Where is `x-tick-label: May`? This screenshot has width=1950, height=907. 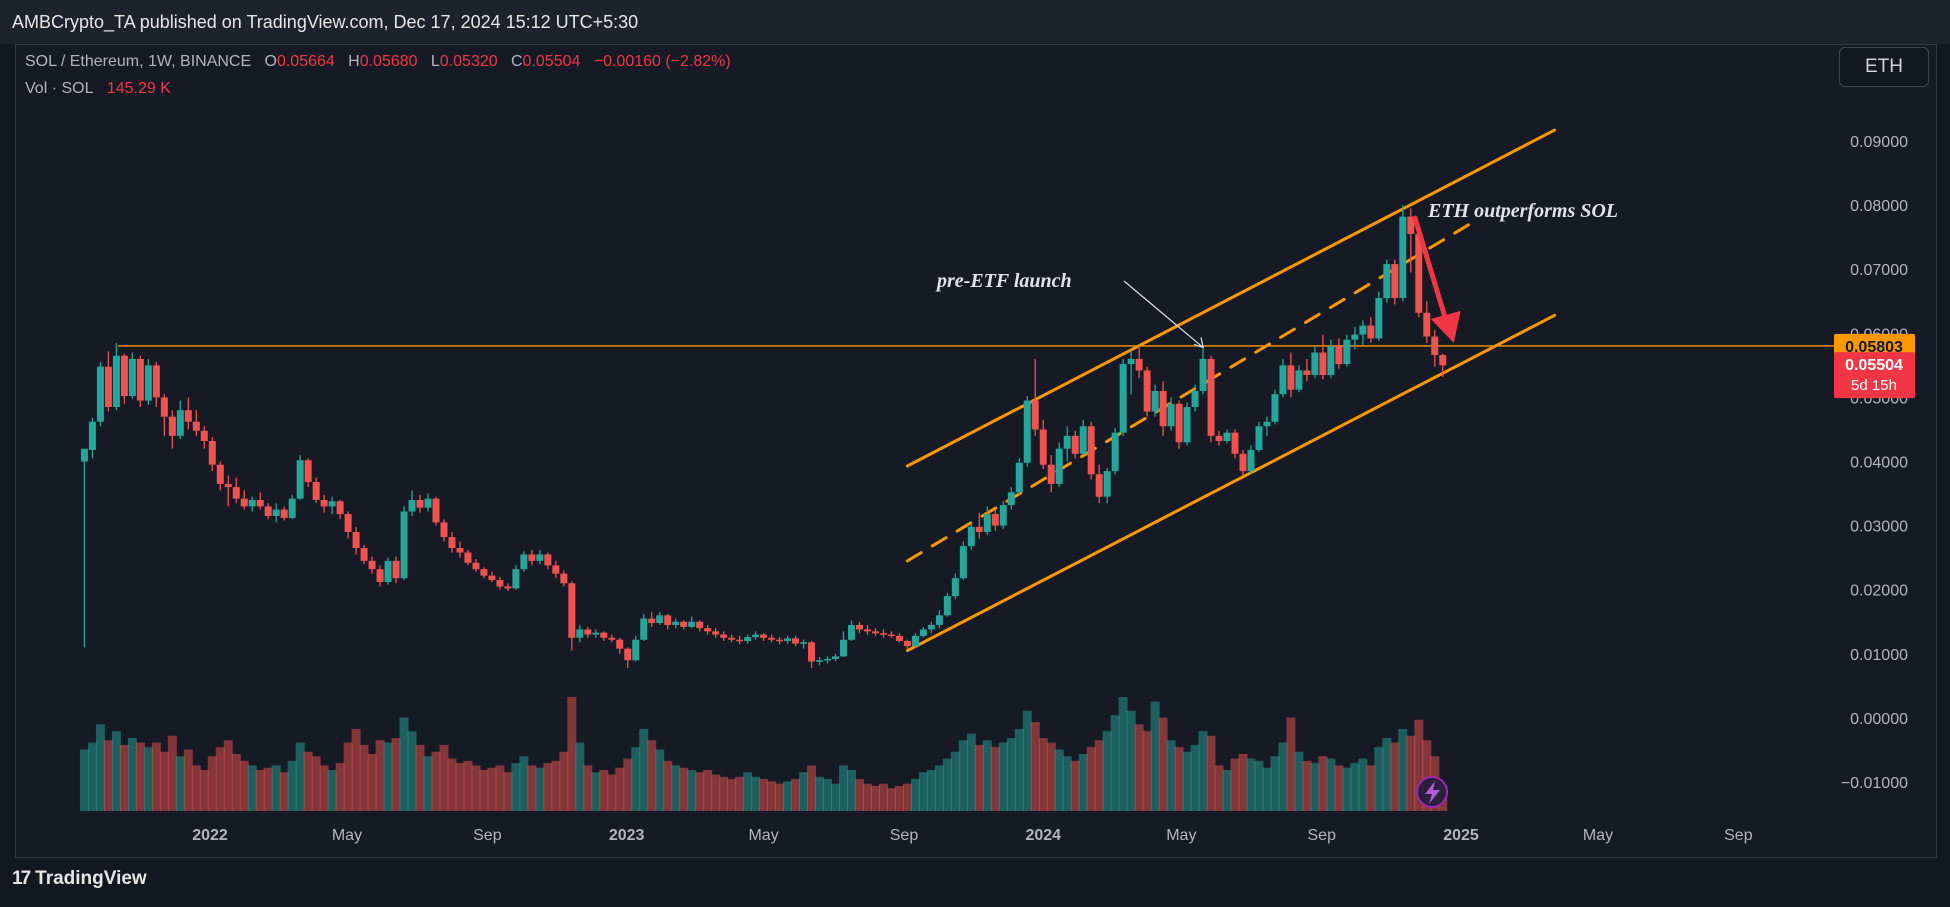
x-tick-label: May is located at coordinates (1598, 835).